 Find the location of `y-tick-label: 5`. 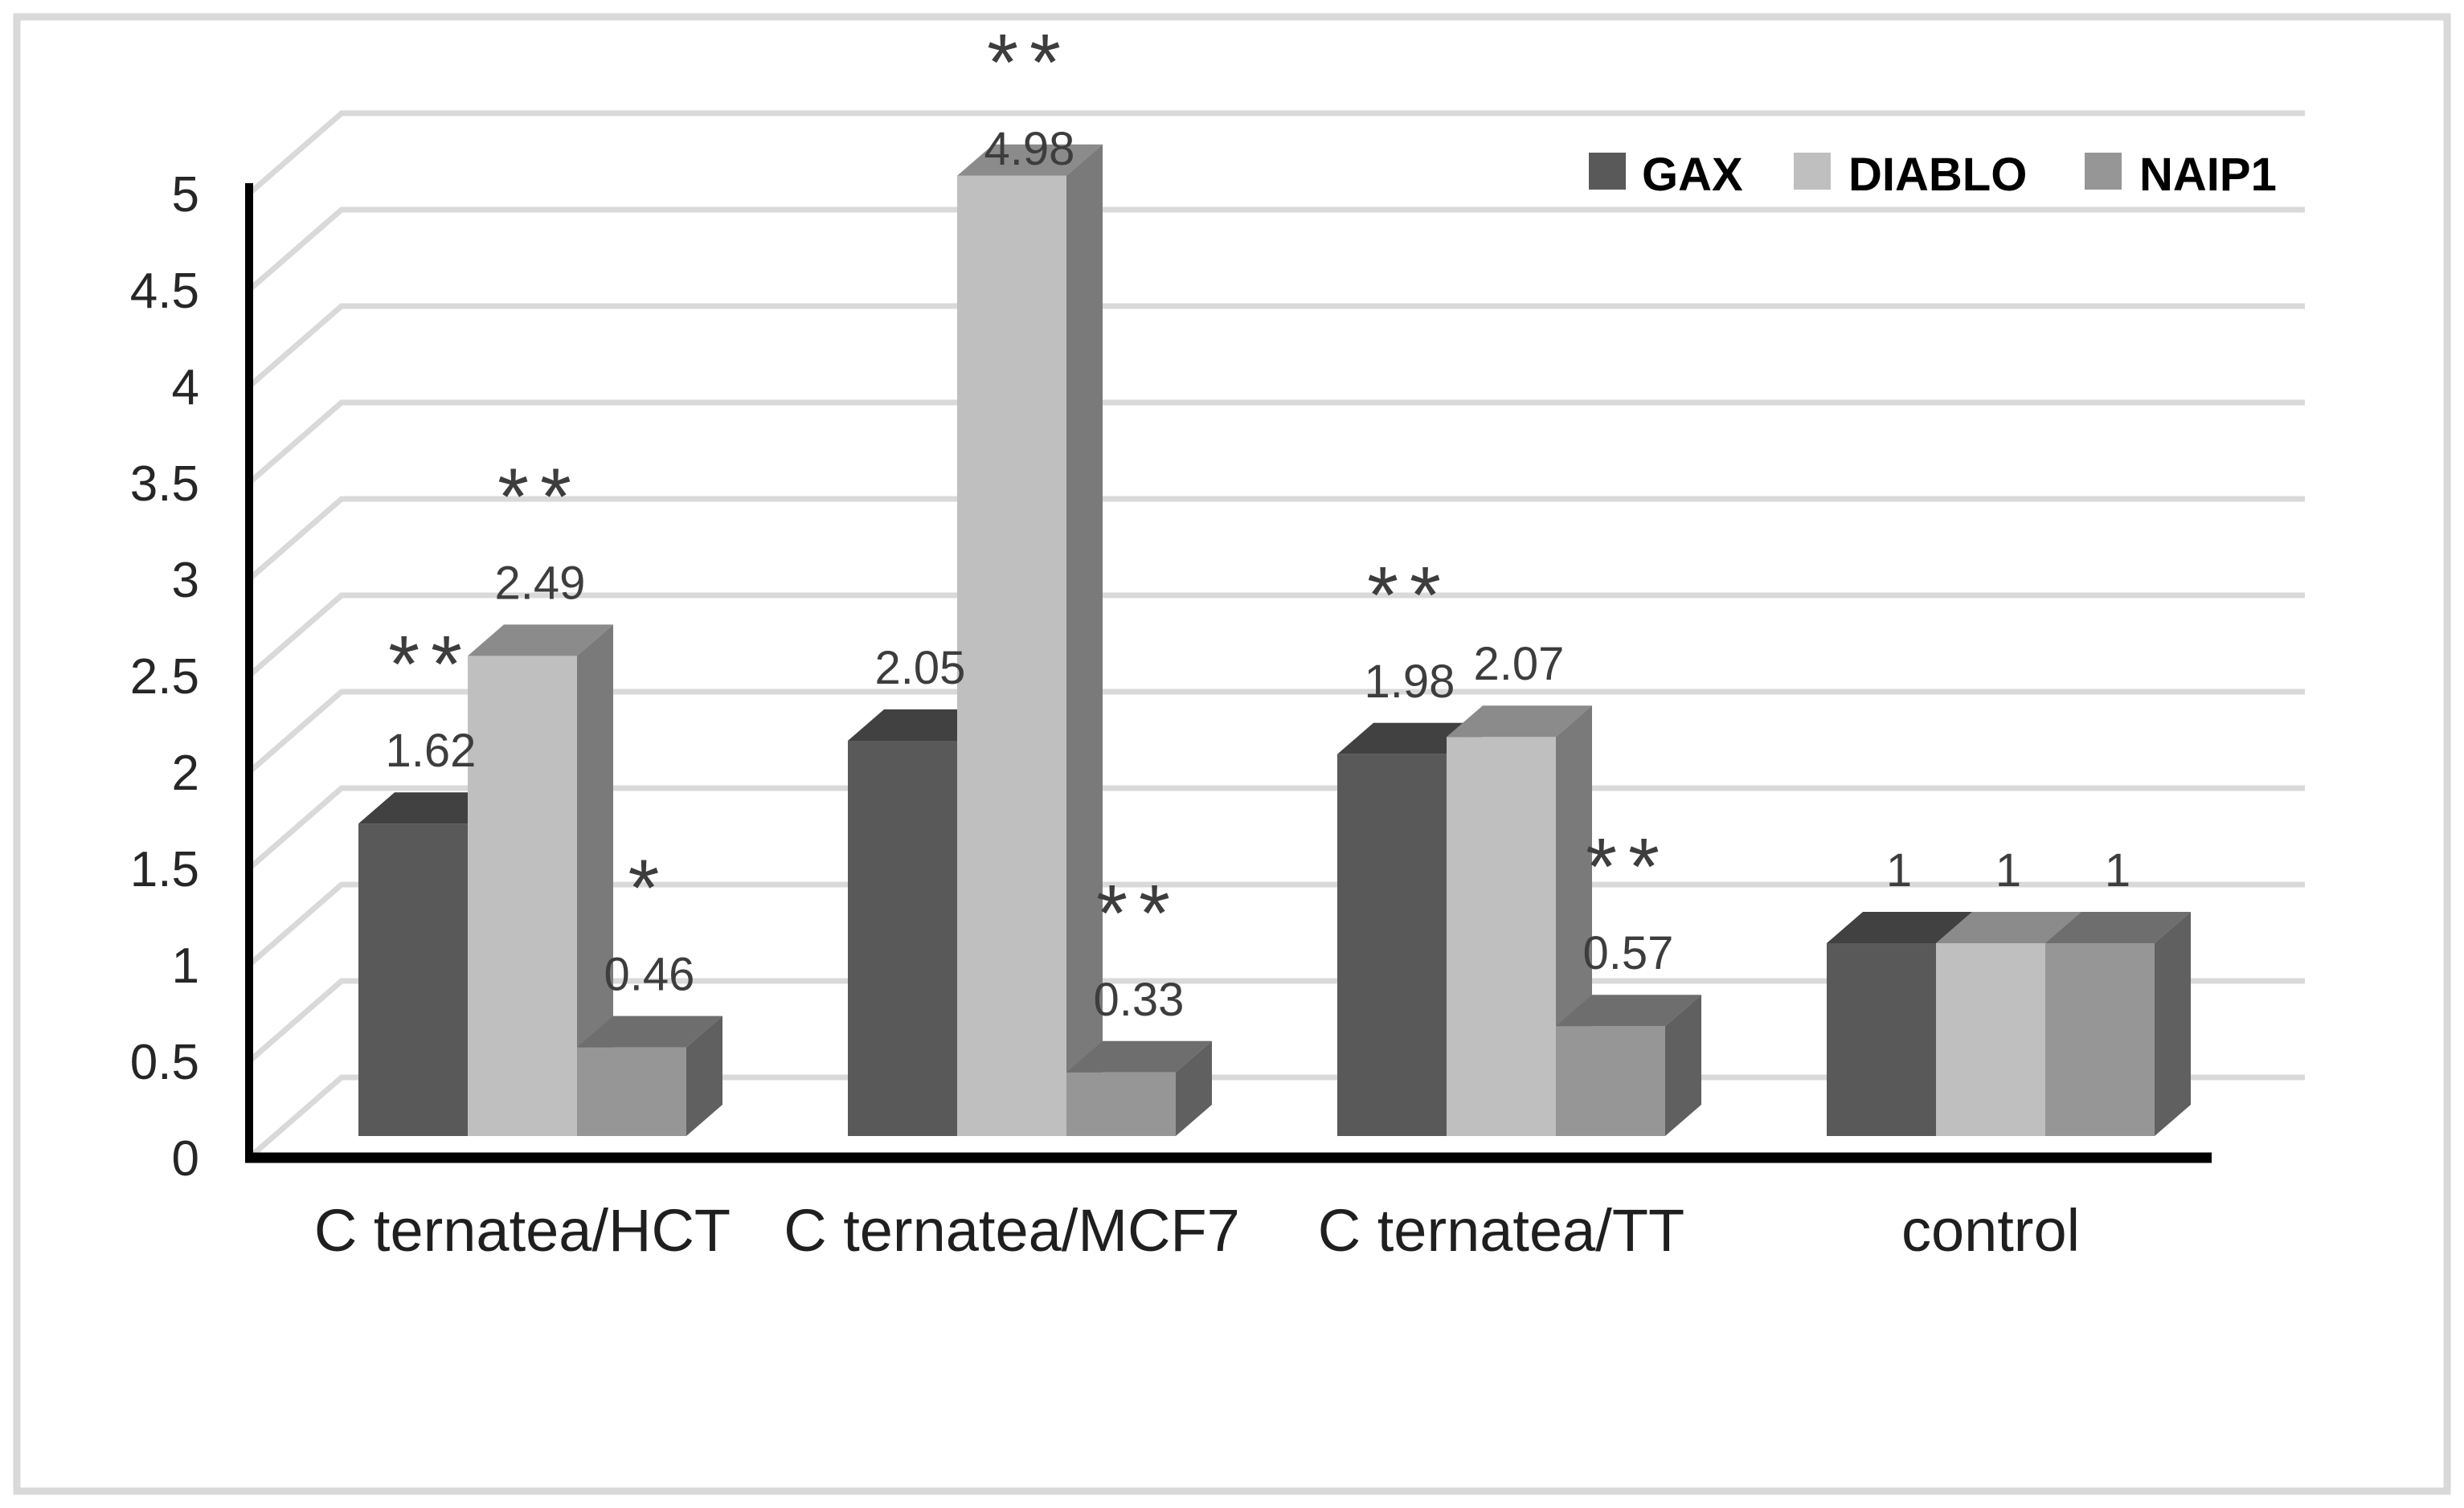

y-tick-label: 5 is located at coordinates (185, 195).